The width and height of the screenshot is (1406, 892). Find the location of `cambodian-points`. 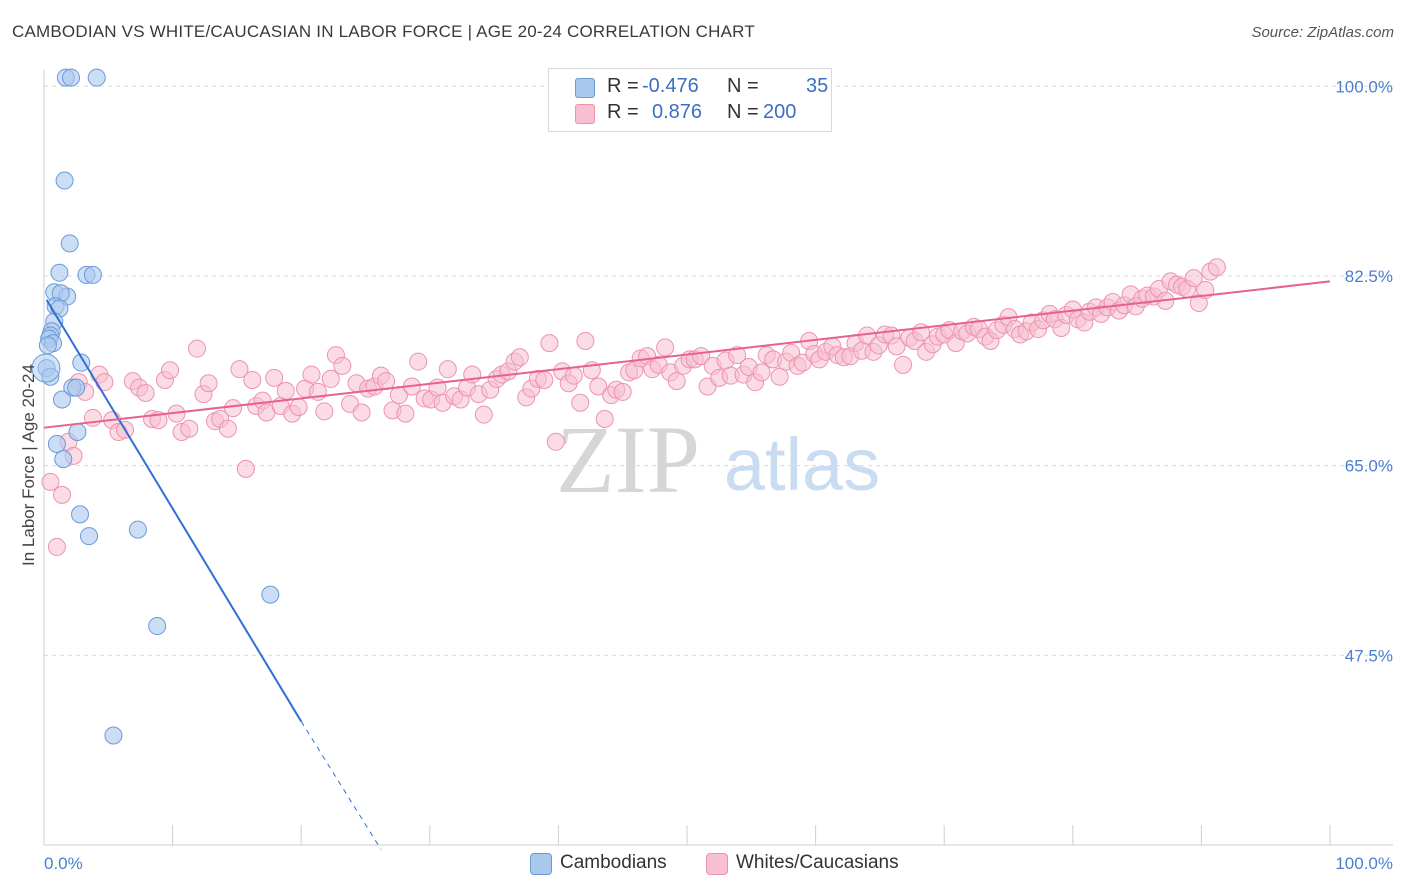

cambodian-points is located at coordinates (155, 406).